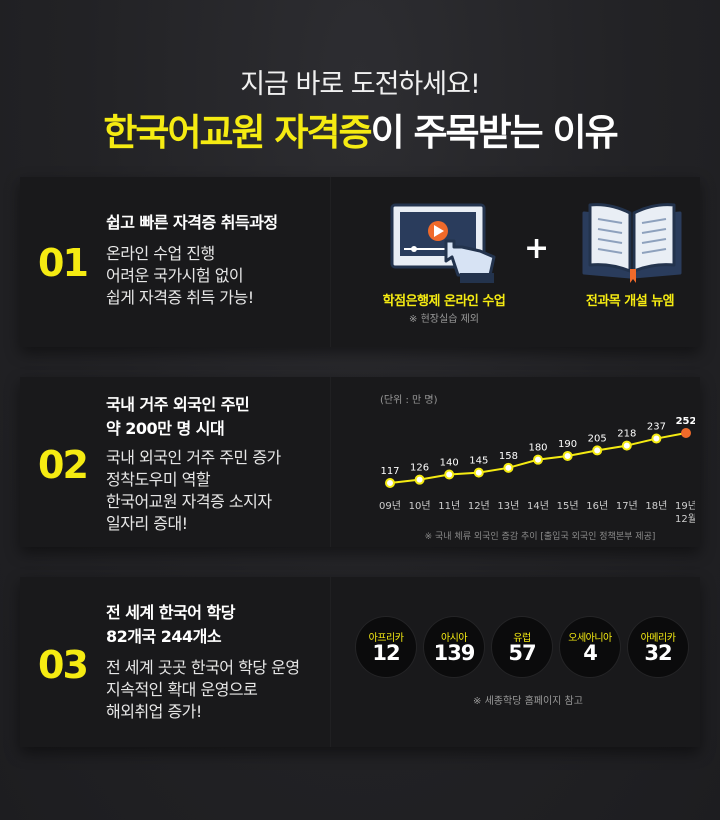 This screenshot has height=820, width=720. I want to click on chart-tick-label: 18년, so click(656, 506).